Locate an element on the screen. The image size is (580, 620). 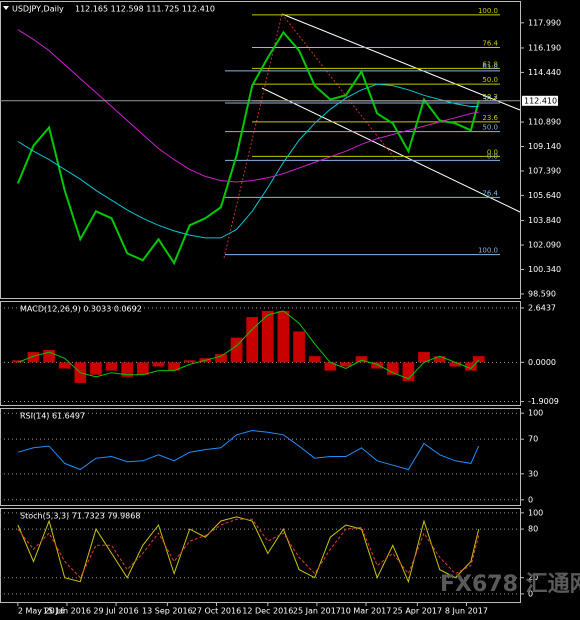
y-tick-label: -1.9009 is located at coordinates (543, 401).